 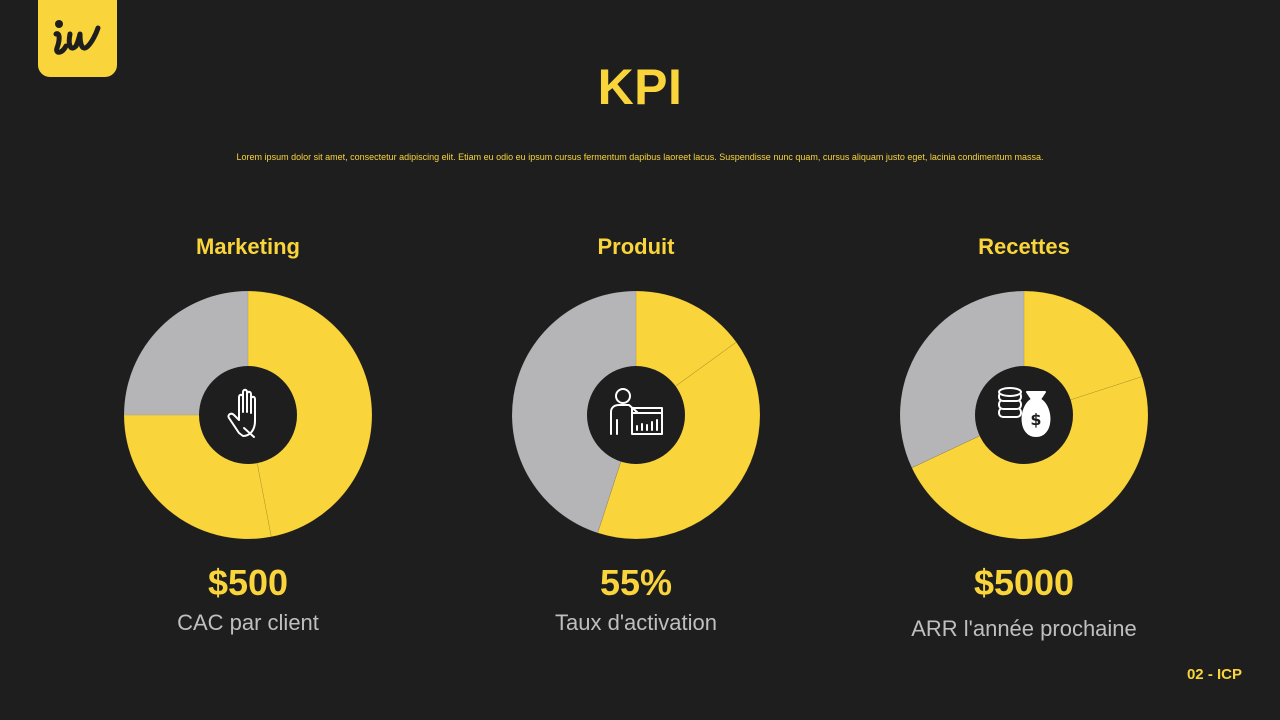 I want to click on kpi-heading: Marketing, so click(x=248, y=246).